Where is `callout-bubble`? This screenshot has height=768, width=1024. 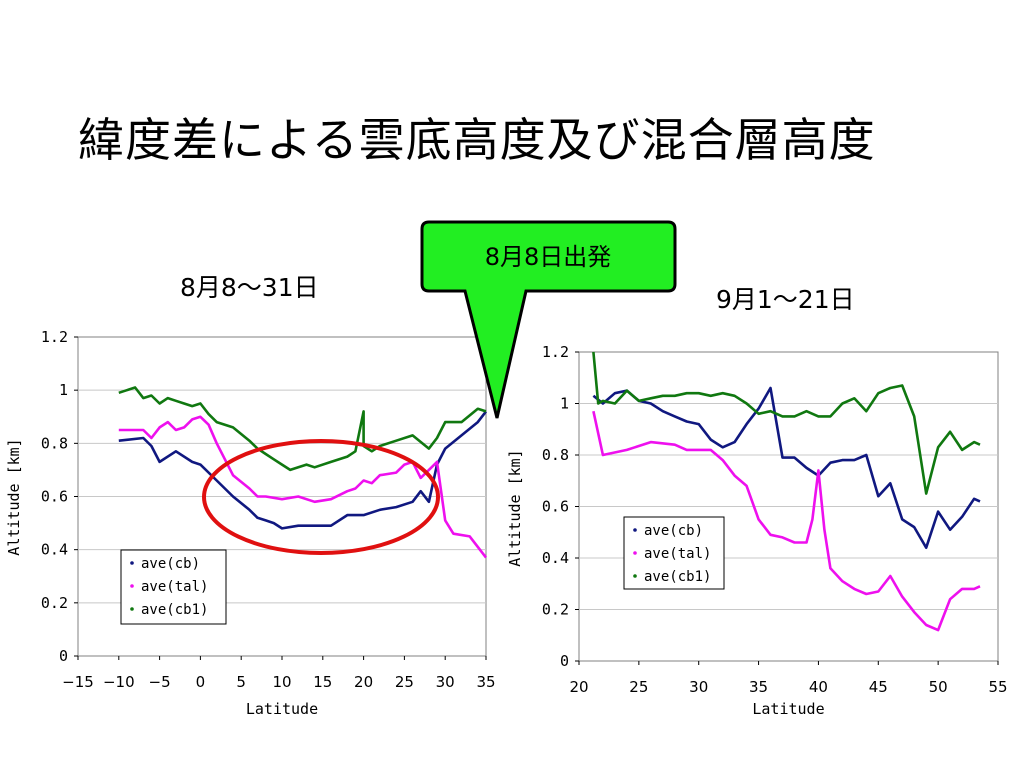 callout-bubble is located at coordinates (548, 319).